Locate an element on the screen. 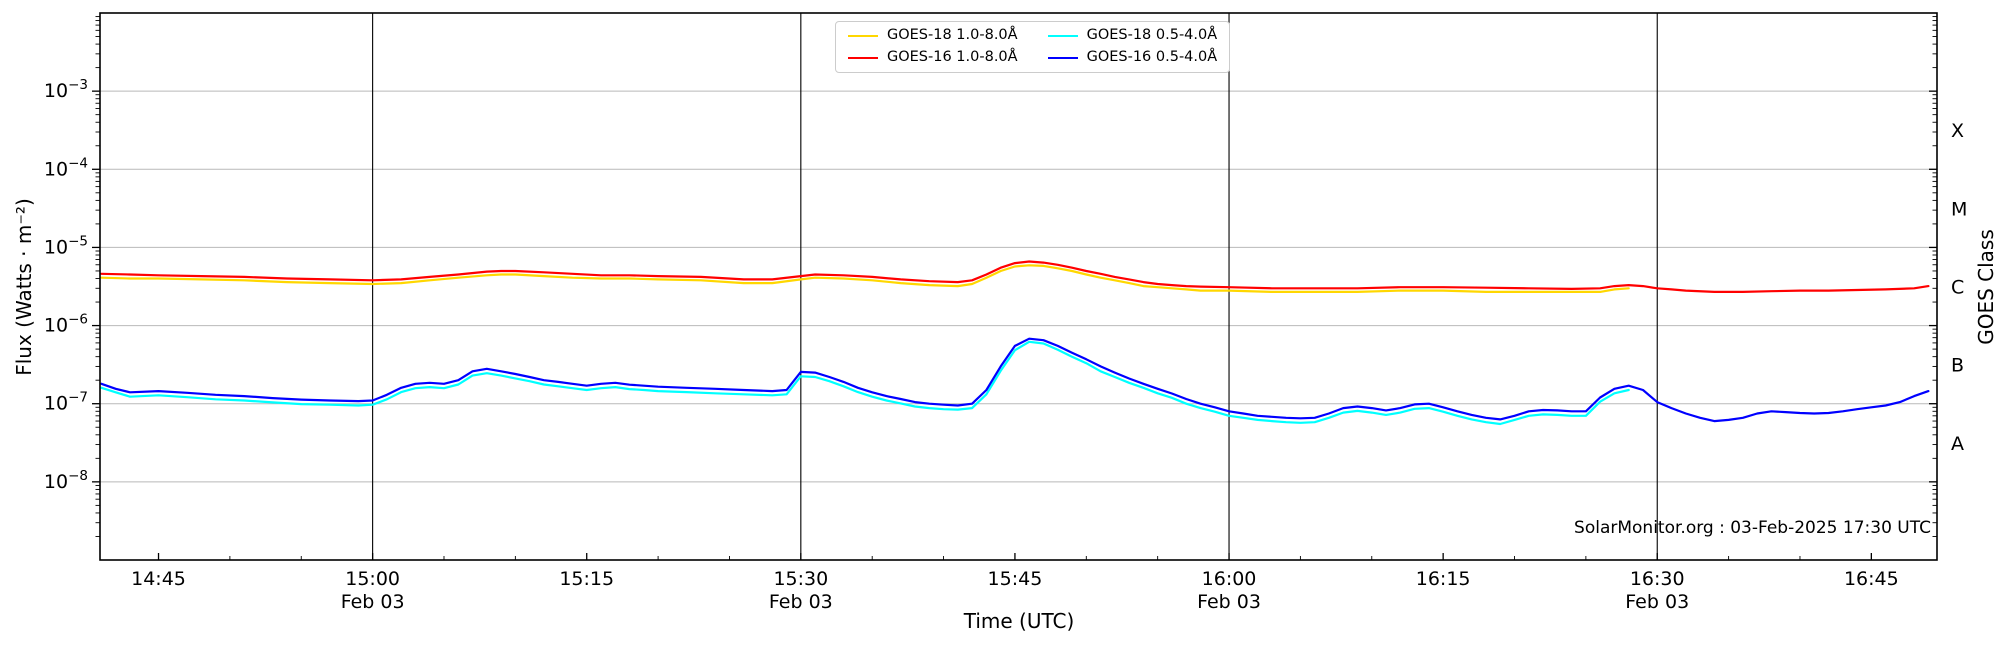  legend-item-goes-16-1-0-8-0: GOES-16 1.0-8.0Å is located at coordinates (933, 57).